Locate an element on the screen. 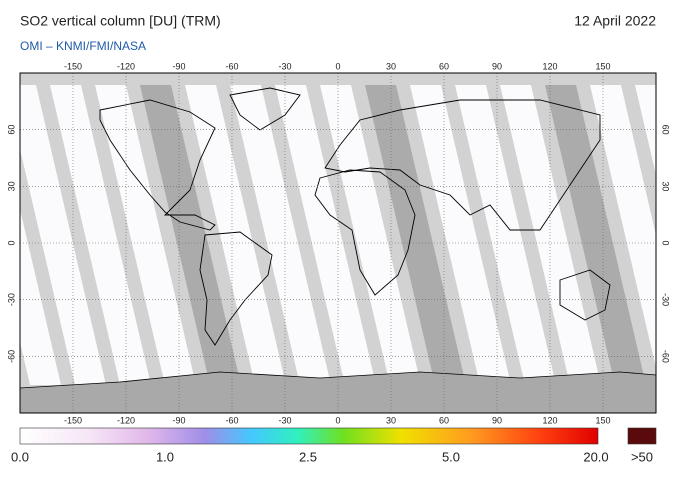 The image size is (676, 480). lat-tick-label-right: 0 is located at coordinates (666, 242).